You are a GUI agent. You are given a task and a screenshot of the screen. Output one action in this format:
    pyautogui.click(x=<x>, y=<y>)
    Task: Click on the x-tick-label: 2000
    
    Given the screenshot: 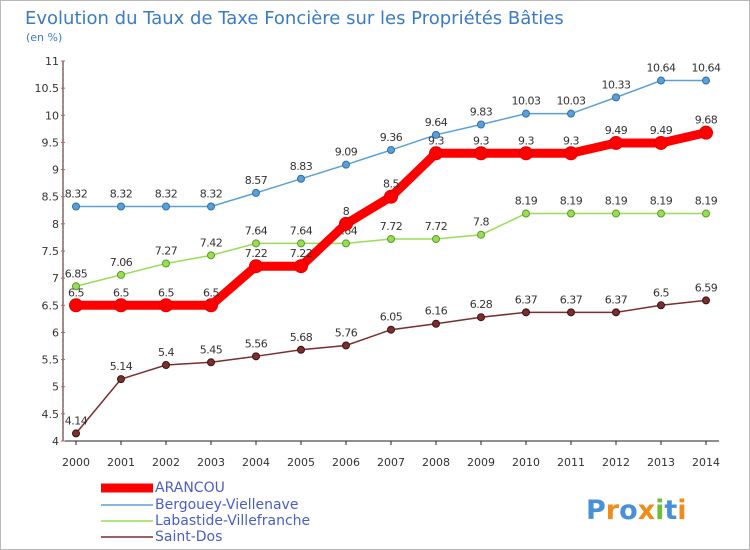 What is the action you would take?
    pyautogui.click(x=76, y=462)
    